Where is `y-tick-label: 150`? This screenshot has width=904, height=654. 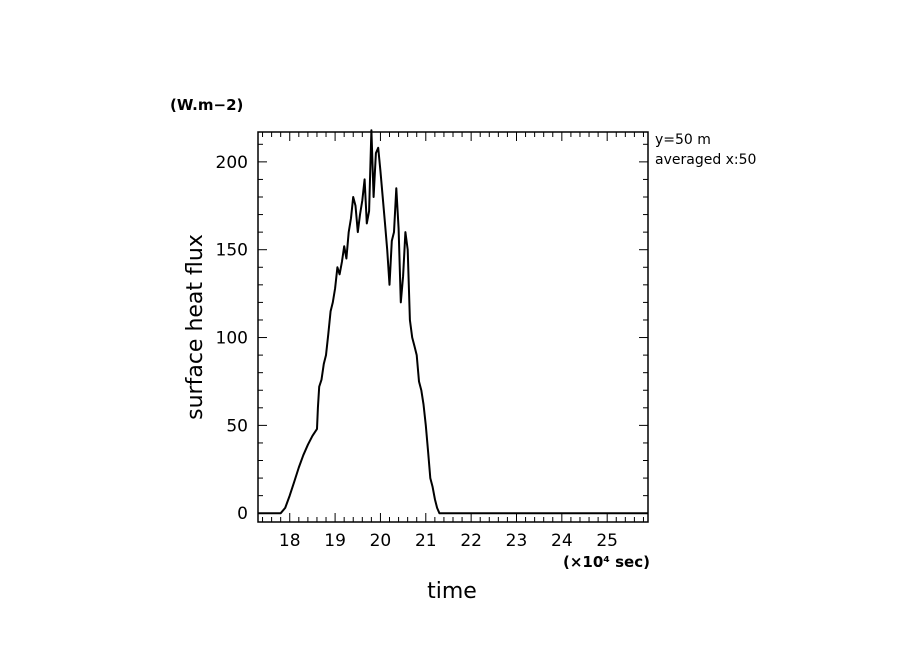 y-tick-label: 150 is located at coordinates (232, 251).